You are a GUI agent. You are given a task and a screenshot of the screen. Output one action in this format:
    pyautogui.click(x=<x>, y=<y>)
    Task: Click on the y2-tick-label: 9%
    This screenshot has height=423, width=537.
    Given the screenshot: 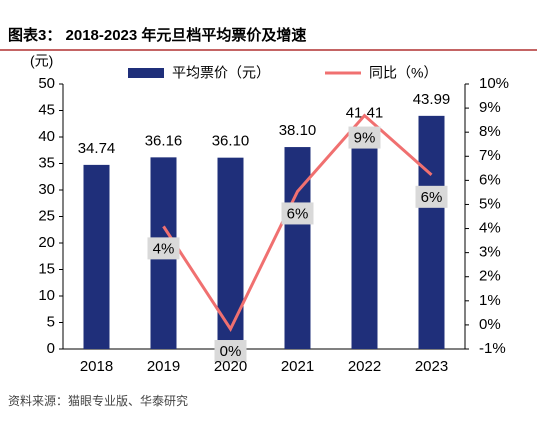 What is the action you would take?
    pyautogui.click(x=490, y=107)
    